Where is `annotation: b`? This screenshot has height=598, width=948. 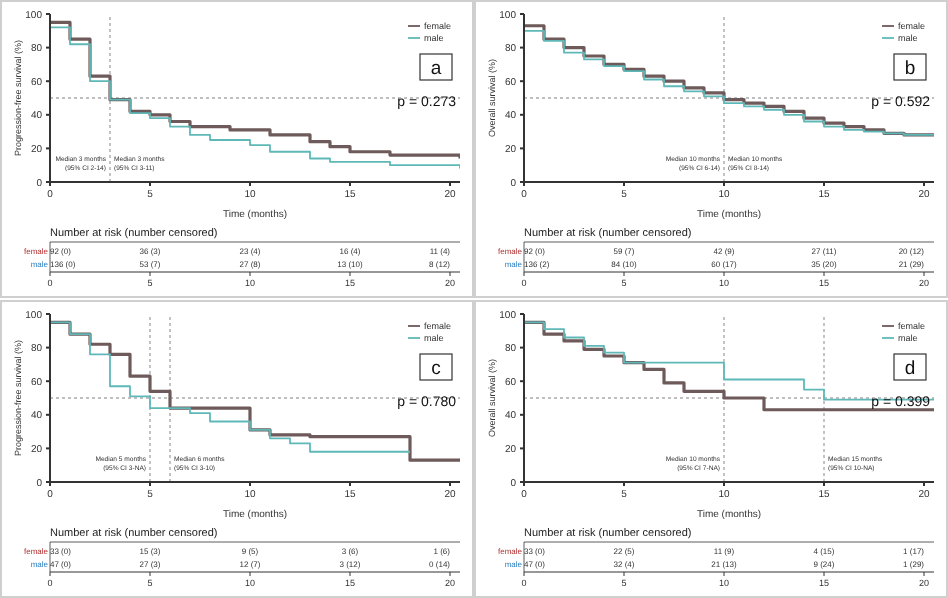
annotation: b is located at coordinates (910, 69).